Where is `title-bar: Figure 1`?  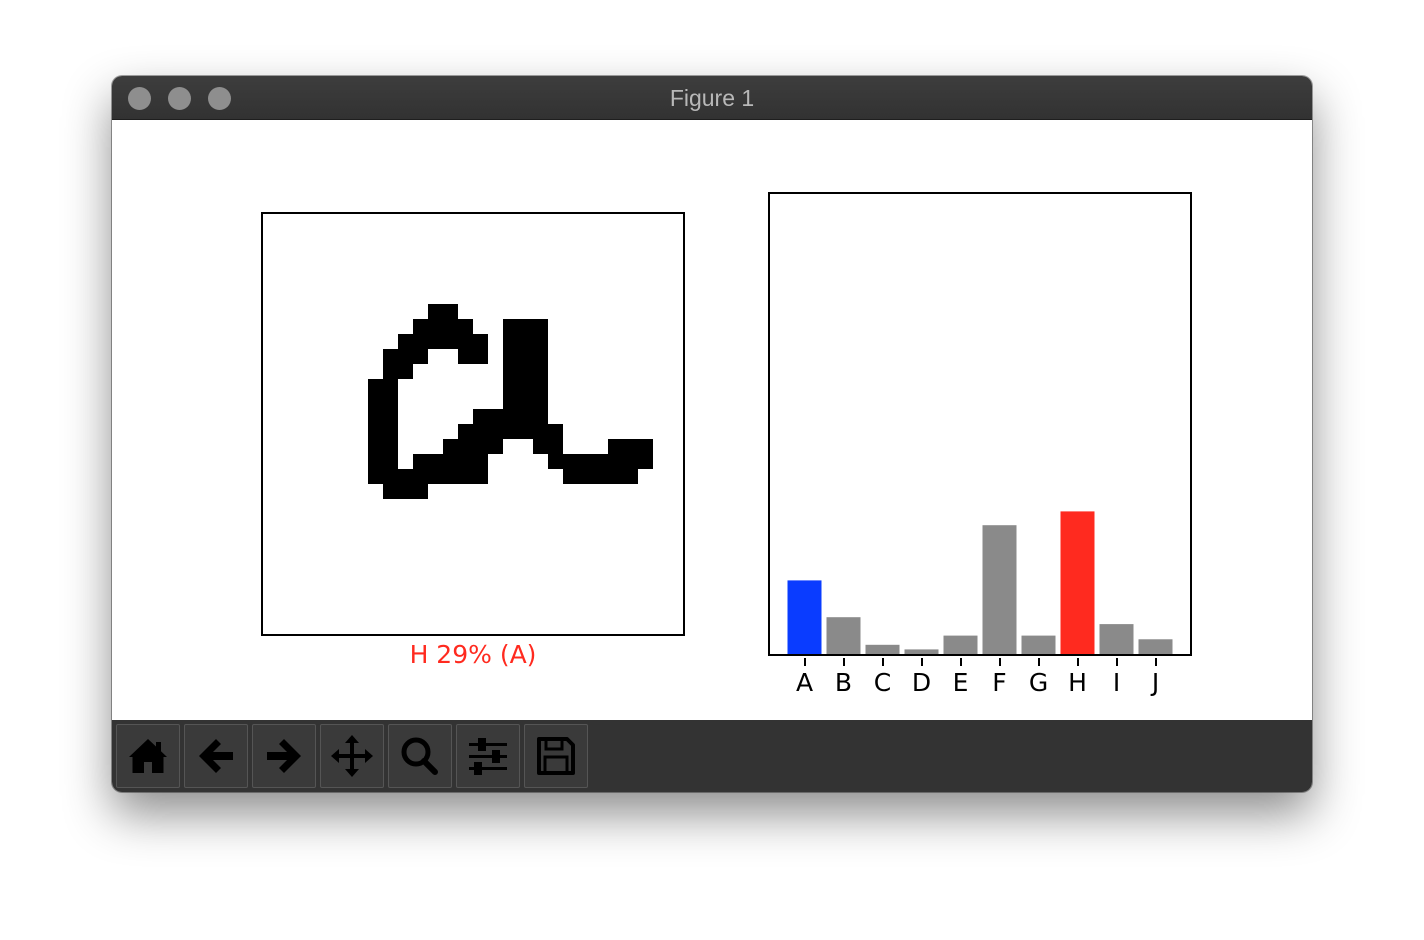 title-bar: Figure 1 is located at coordinates (712, 98).